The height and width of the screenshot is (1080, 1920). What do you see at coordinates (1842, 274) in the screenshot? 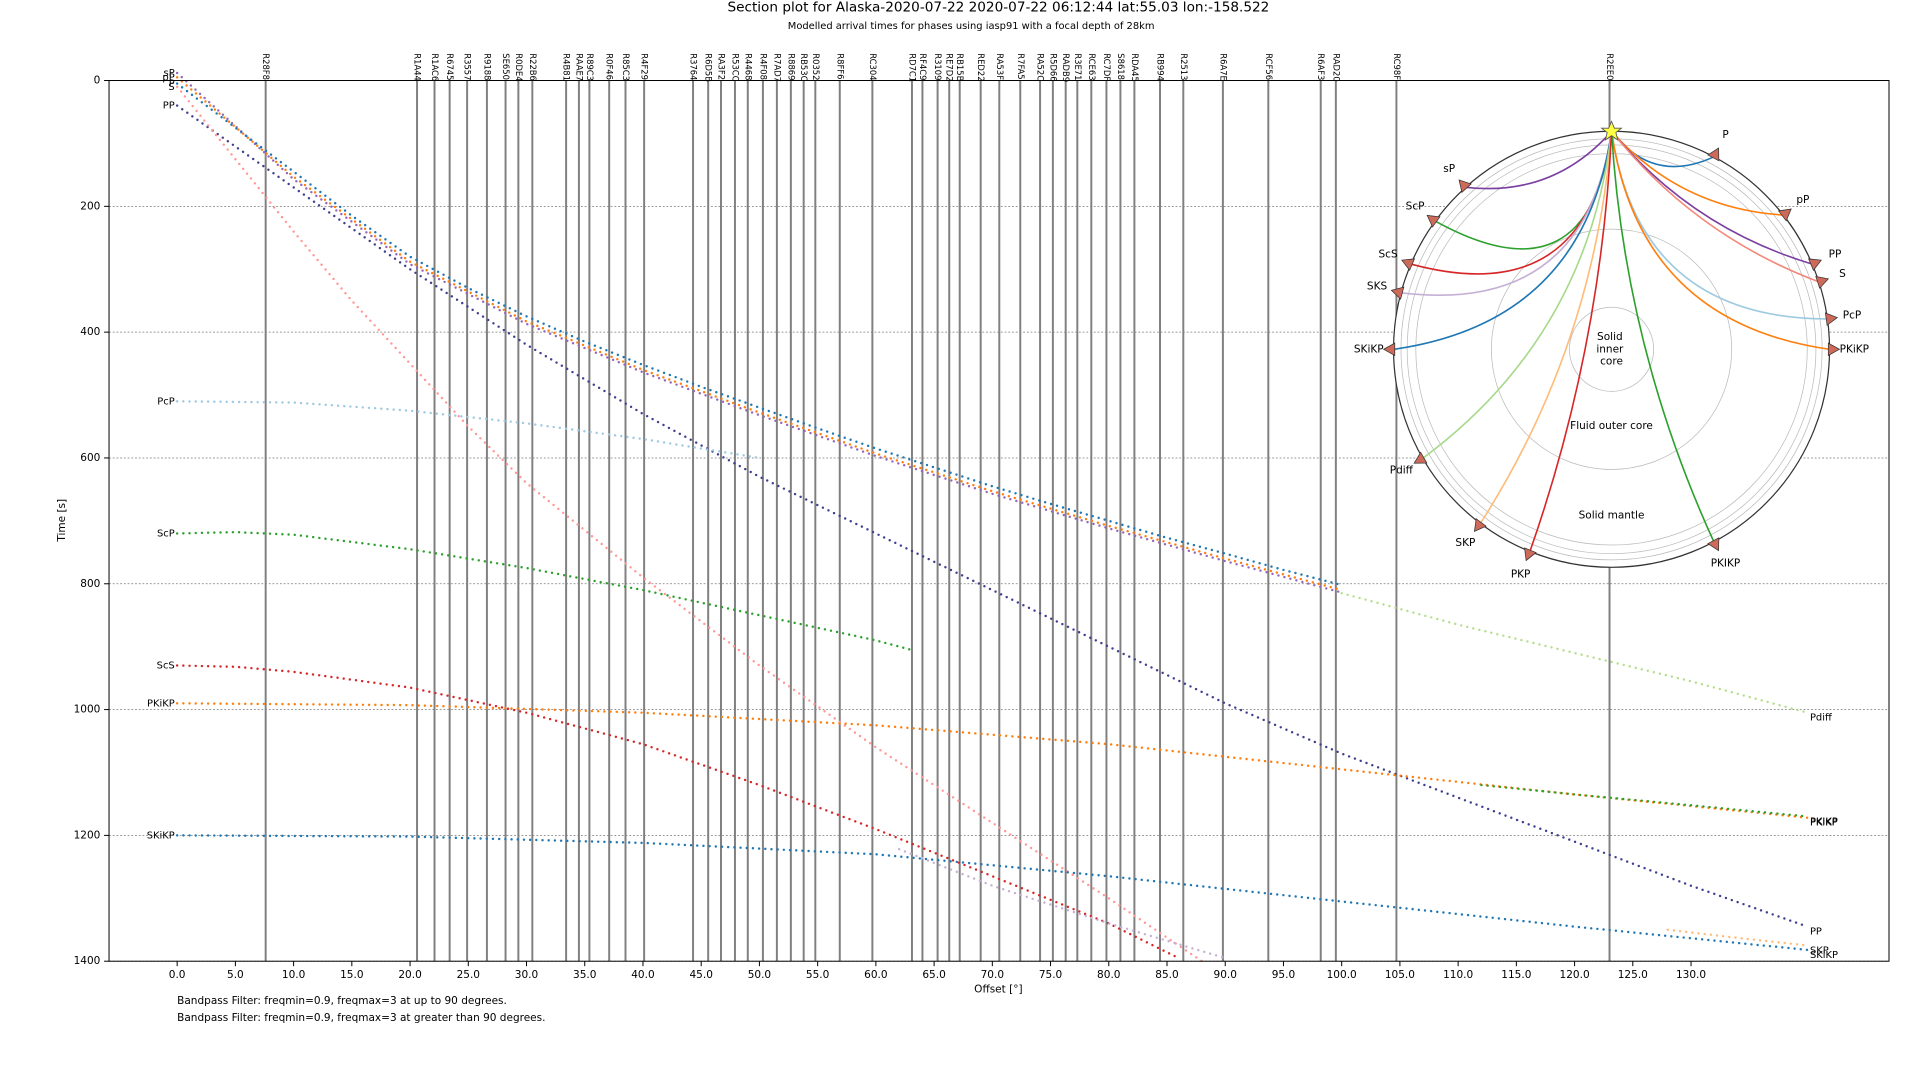
I see `ray-label: S` at bounding box center [1842, 274].